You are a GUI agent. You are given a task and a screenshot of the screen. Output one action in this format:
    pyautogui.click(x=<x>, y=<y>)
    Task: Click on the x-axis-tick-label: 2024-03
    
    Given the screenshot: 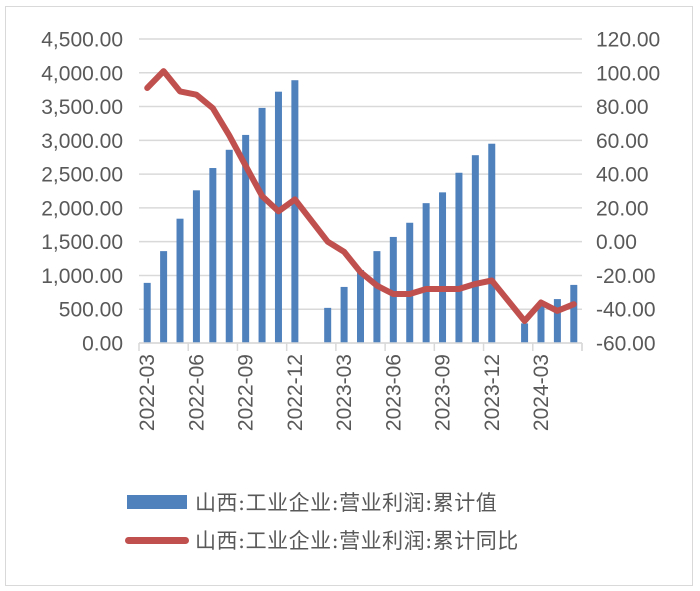 What is the action you would take?
    pyautogui.click(x=541, y=392)
    